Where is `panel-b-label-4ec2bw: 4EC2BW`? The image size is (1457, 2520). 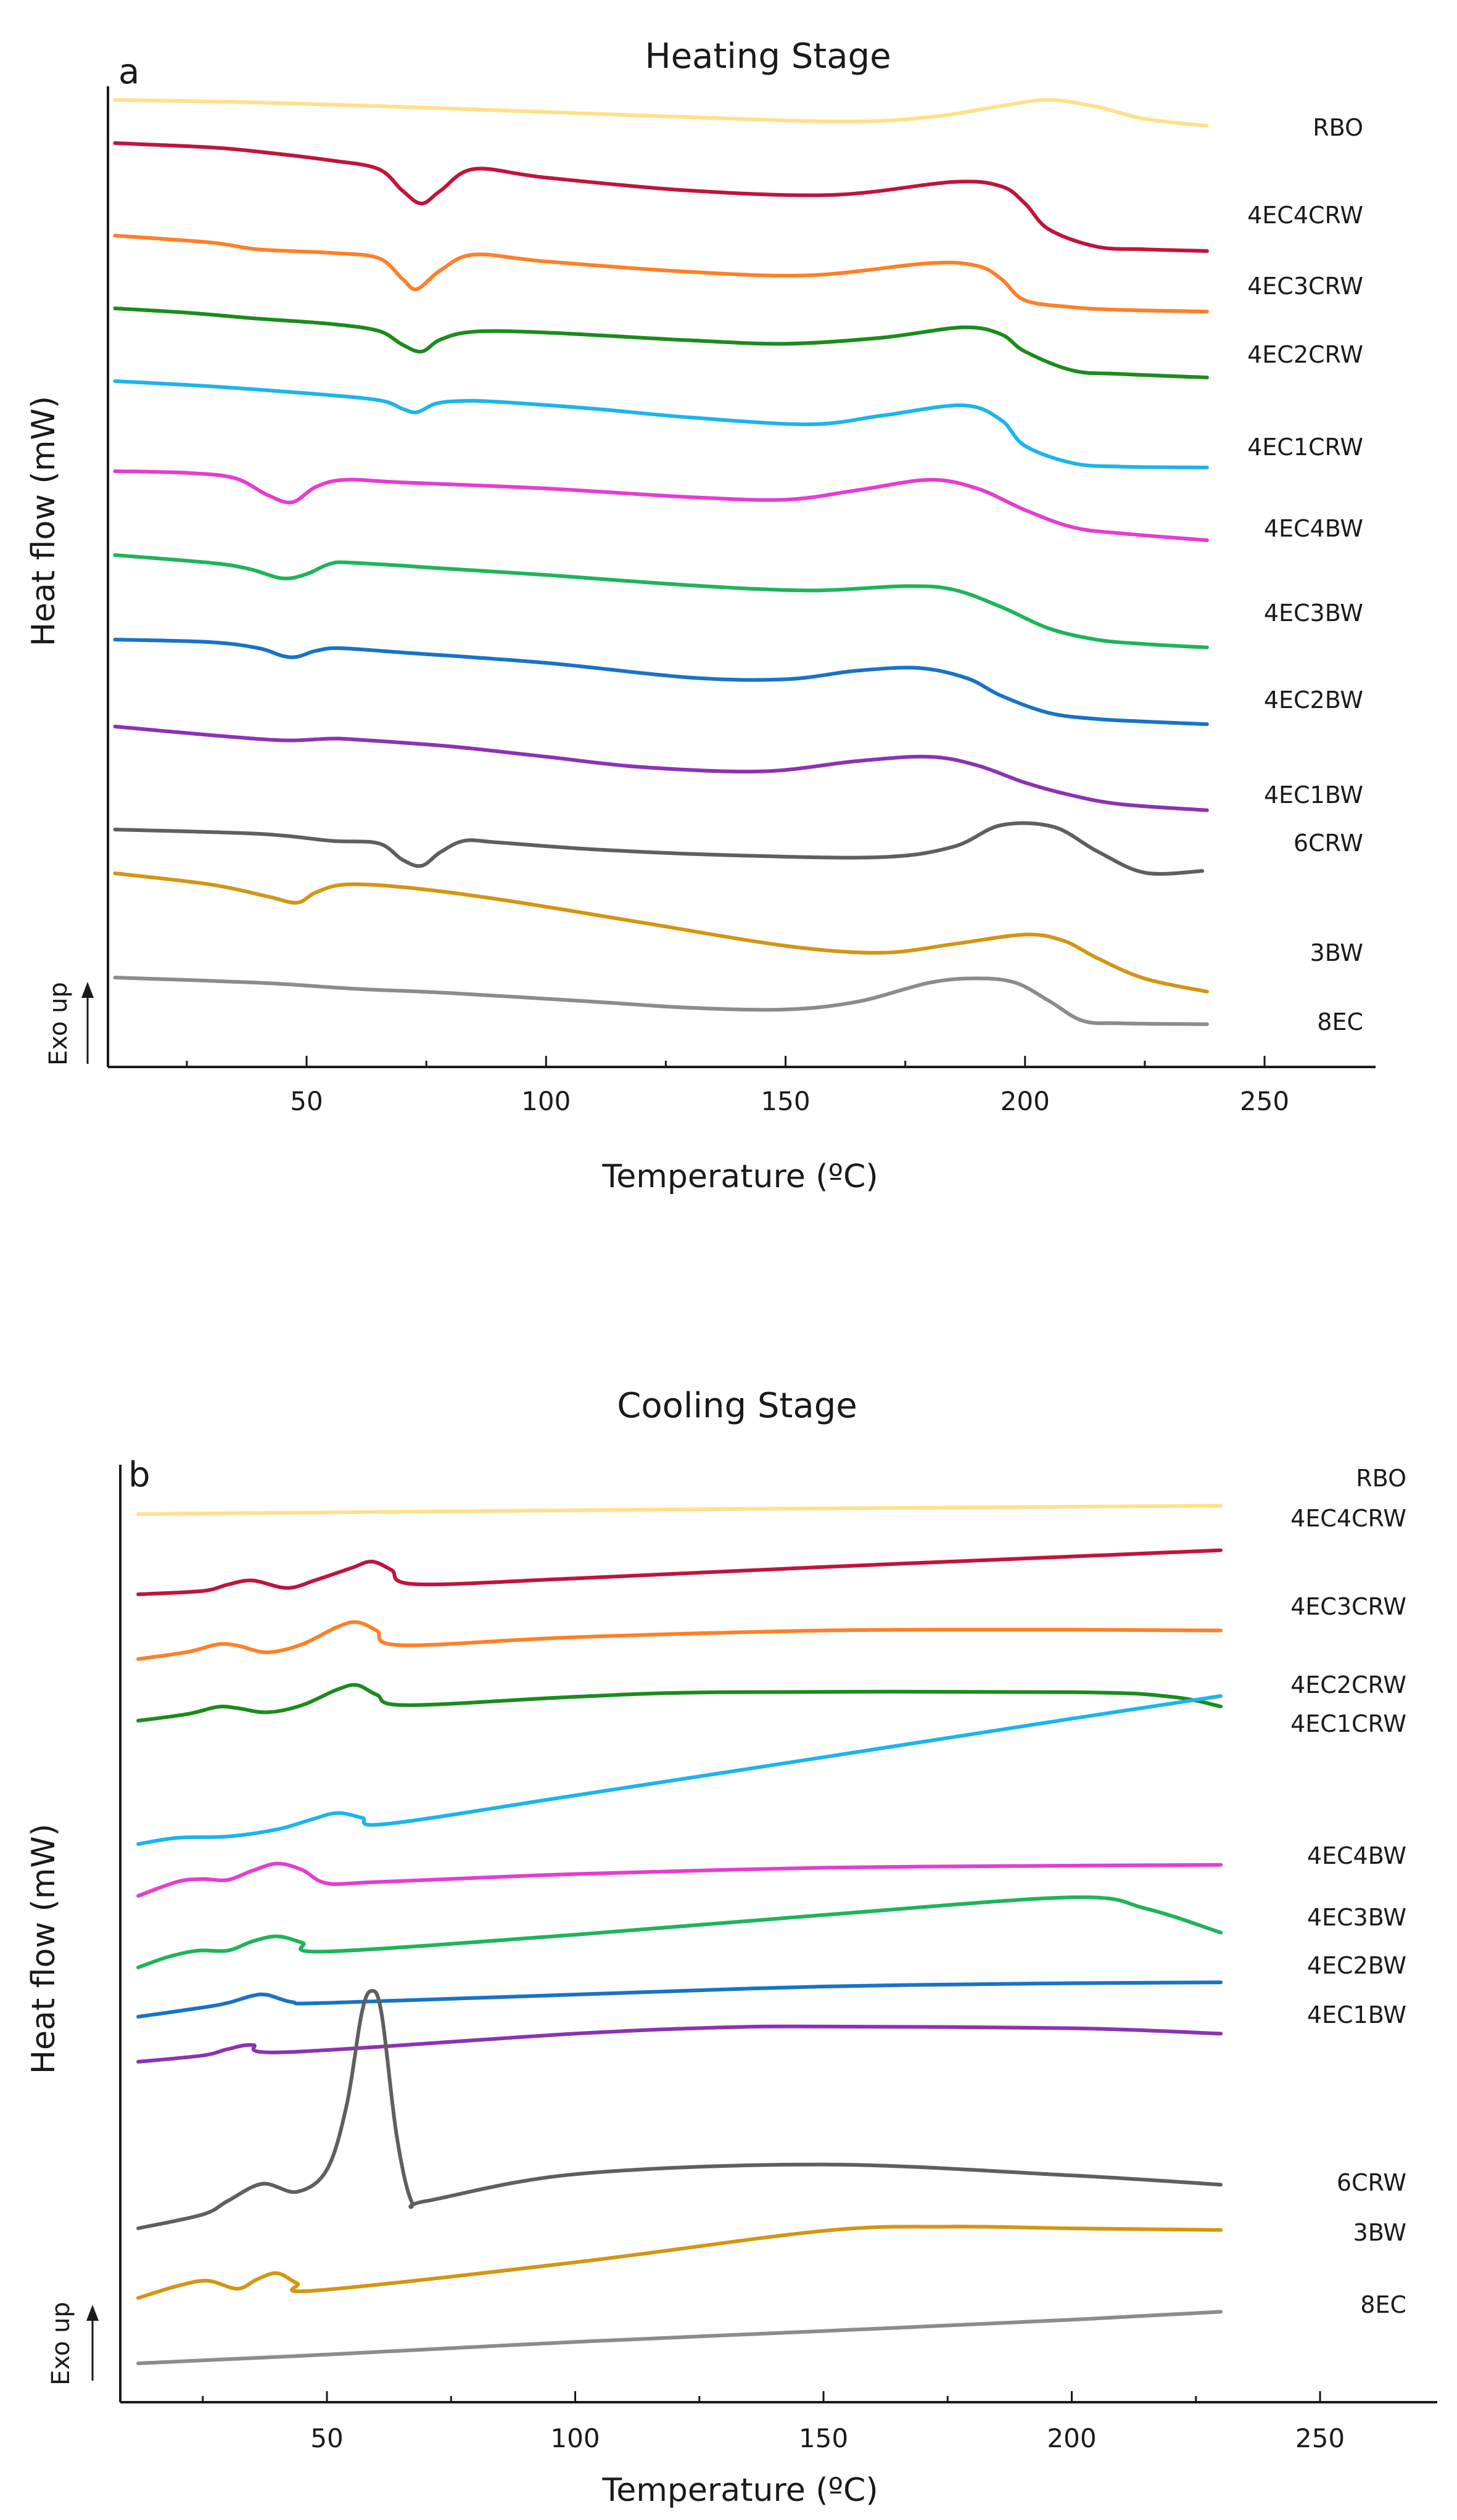
panel-b-label-4ec2bw: 4EC2BW is located at coordinates (1356, 1965).